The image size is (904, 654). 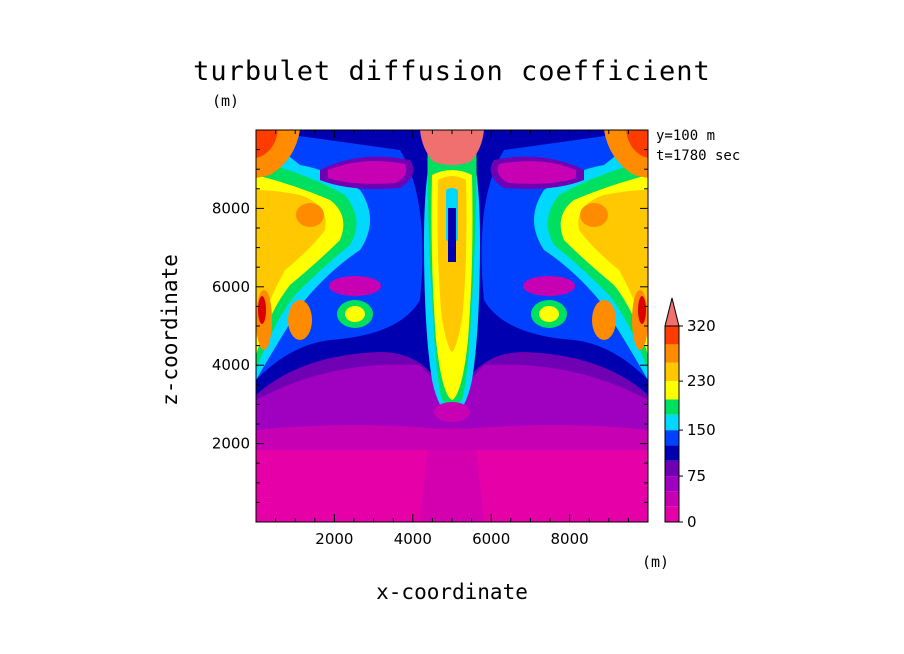 What do you see at coordinates (698, 156) in the screenshot?
I see `time-annotation: t=1780 sec` at bounding box center [698, 156].